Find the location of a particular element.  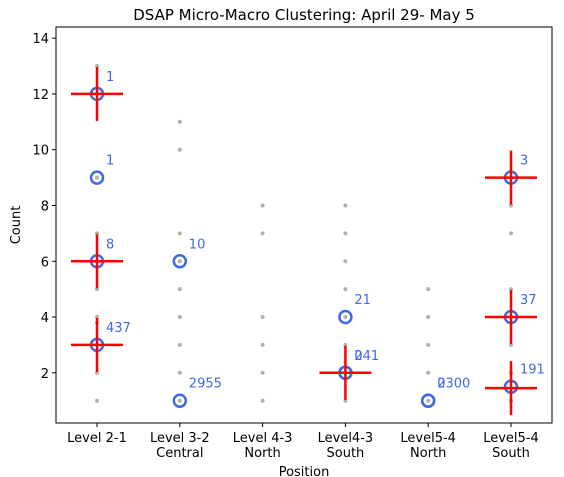

cluster-count-label: 3 is located at coordinates (524, 161).